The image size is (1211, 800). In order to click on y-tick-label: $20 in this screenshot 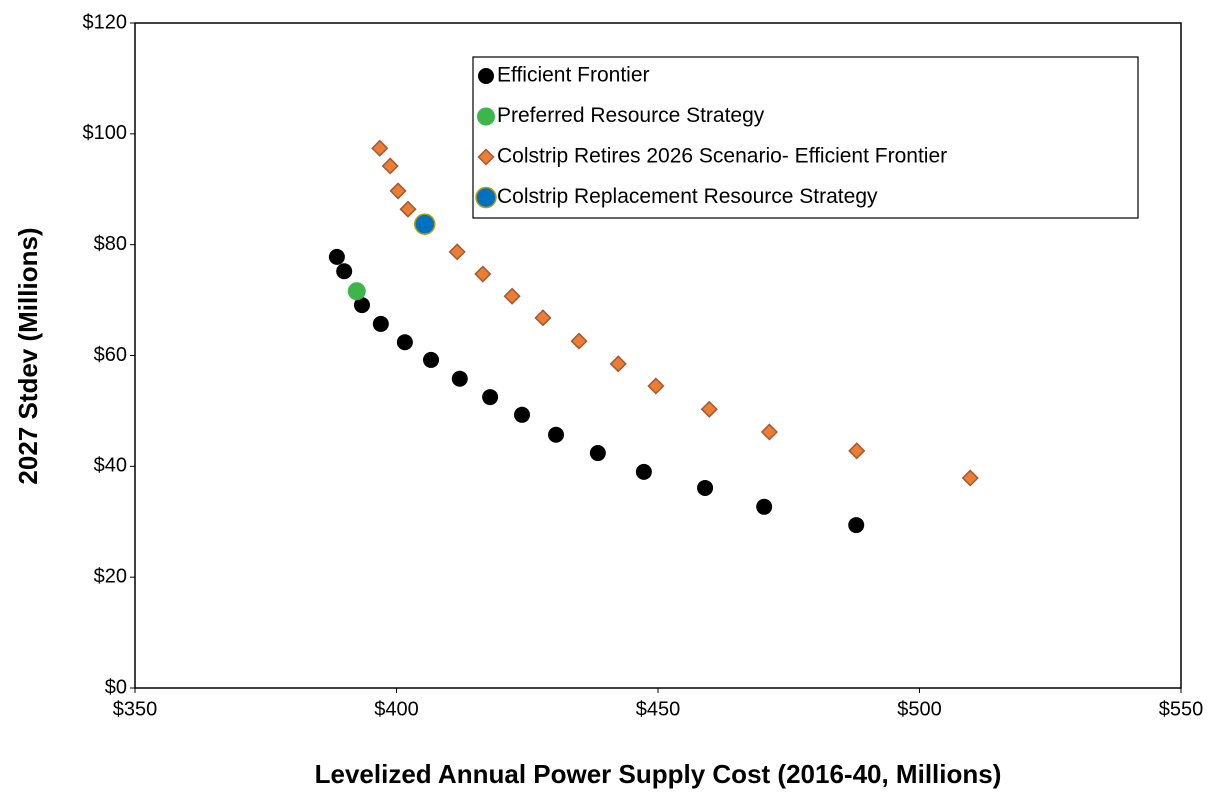, I will do `click(110, 576)`.